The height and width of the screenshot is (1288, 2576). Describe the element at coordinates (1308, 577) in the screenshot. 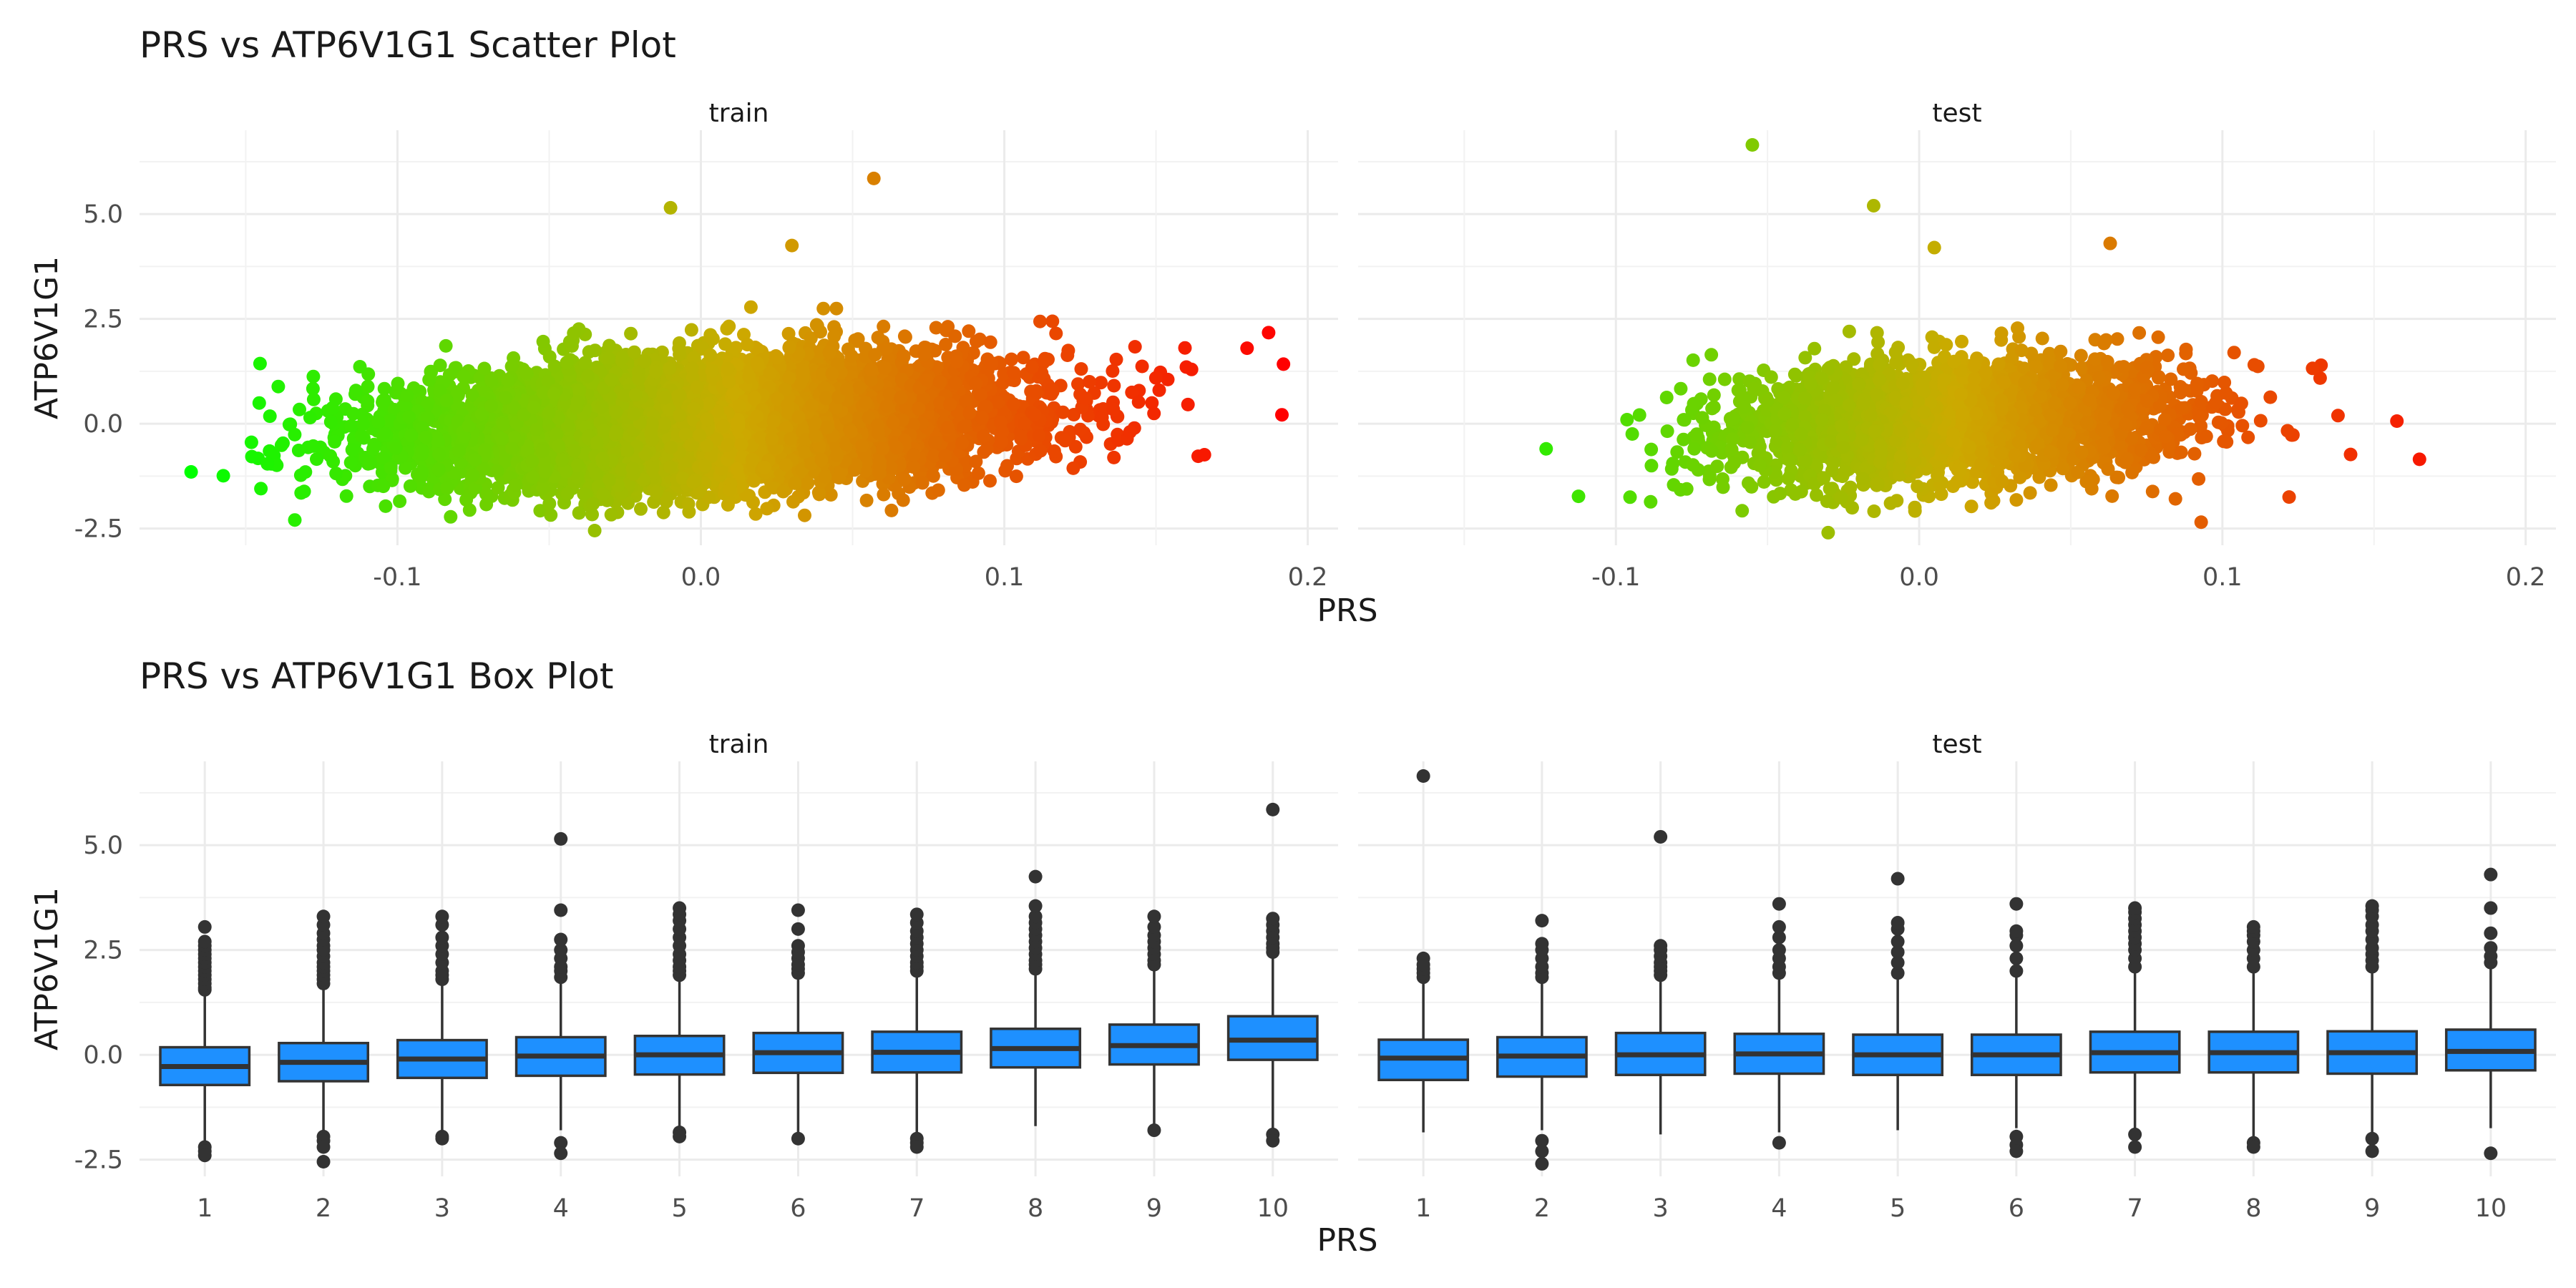

I see `scatter-x-tick-label: 0.2` at that location.